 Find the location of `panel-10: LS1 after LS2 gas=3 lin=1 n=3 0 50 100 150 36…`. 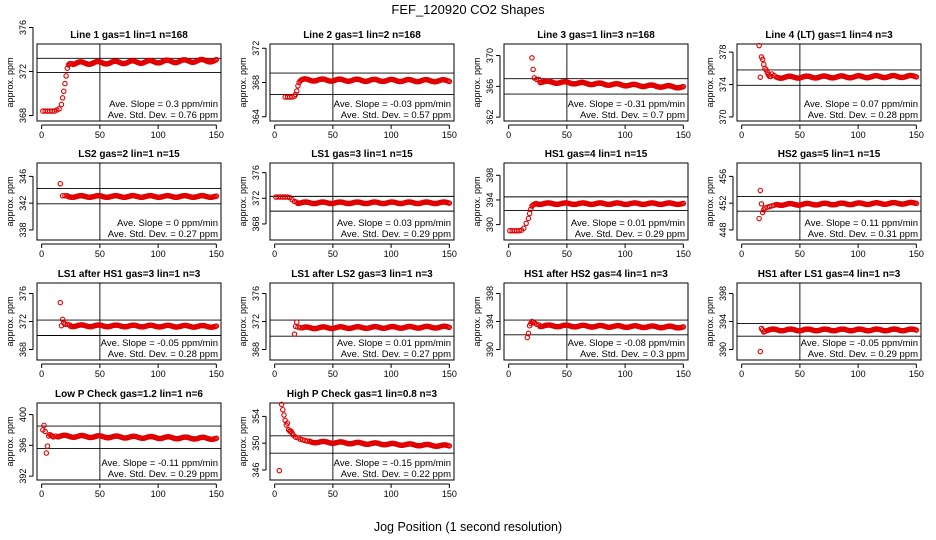

panel-10: LS1 after LS2 gas=3 lin=1 n=3 0 50 100 150 36… is located at coordinates (347, 324).